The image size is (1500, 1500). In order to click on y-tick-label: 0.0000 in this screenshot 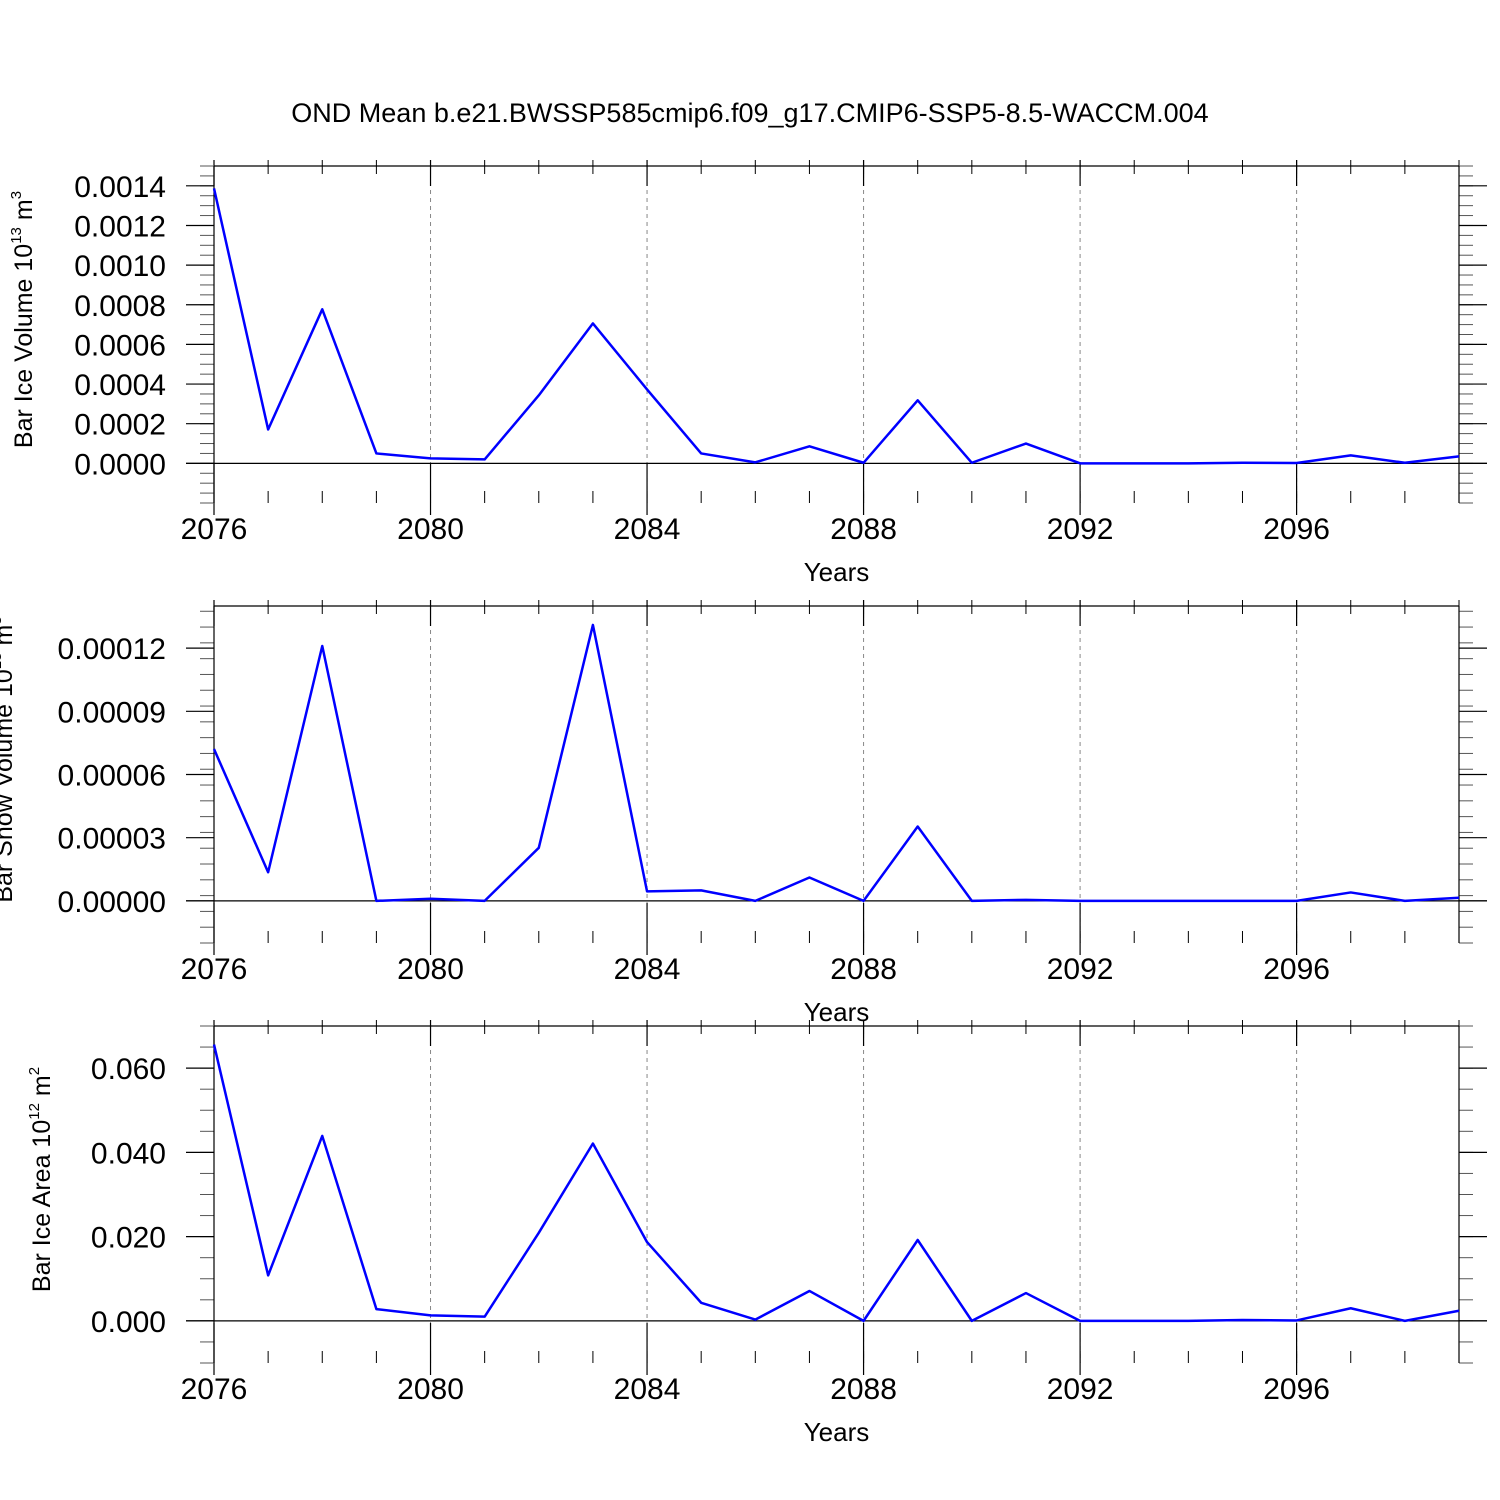, I will do `click(120, 464)`.